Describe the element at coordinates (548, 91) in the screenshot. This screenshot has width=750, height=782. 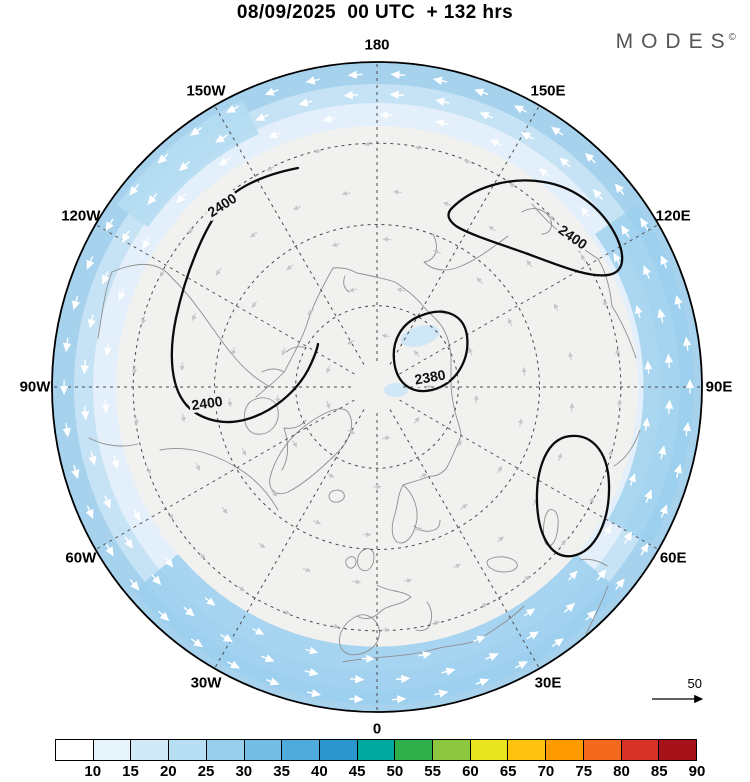
I see `ring-label-150E: 150E` at that location.